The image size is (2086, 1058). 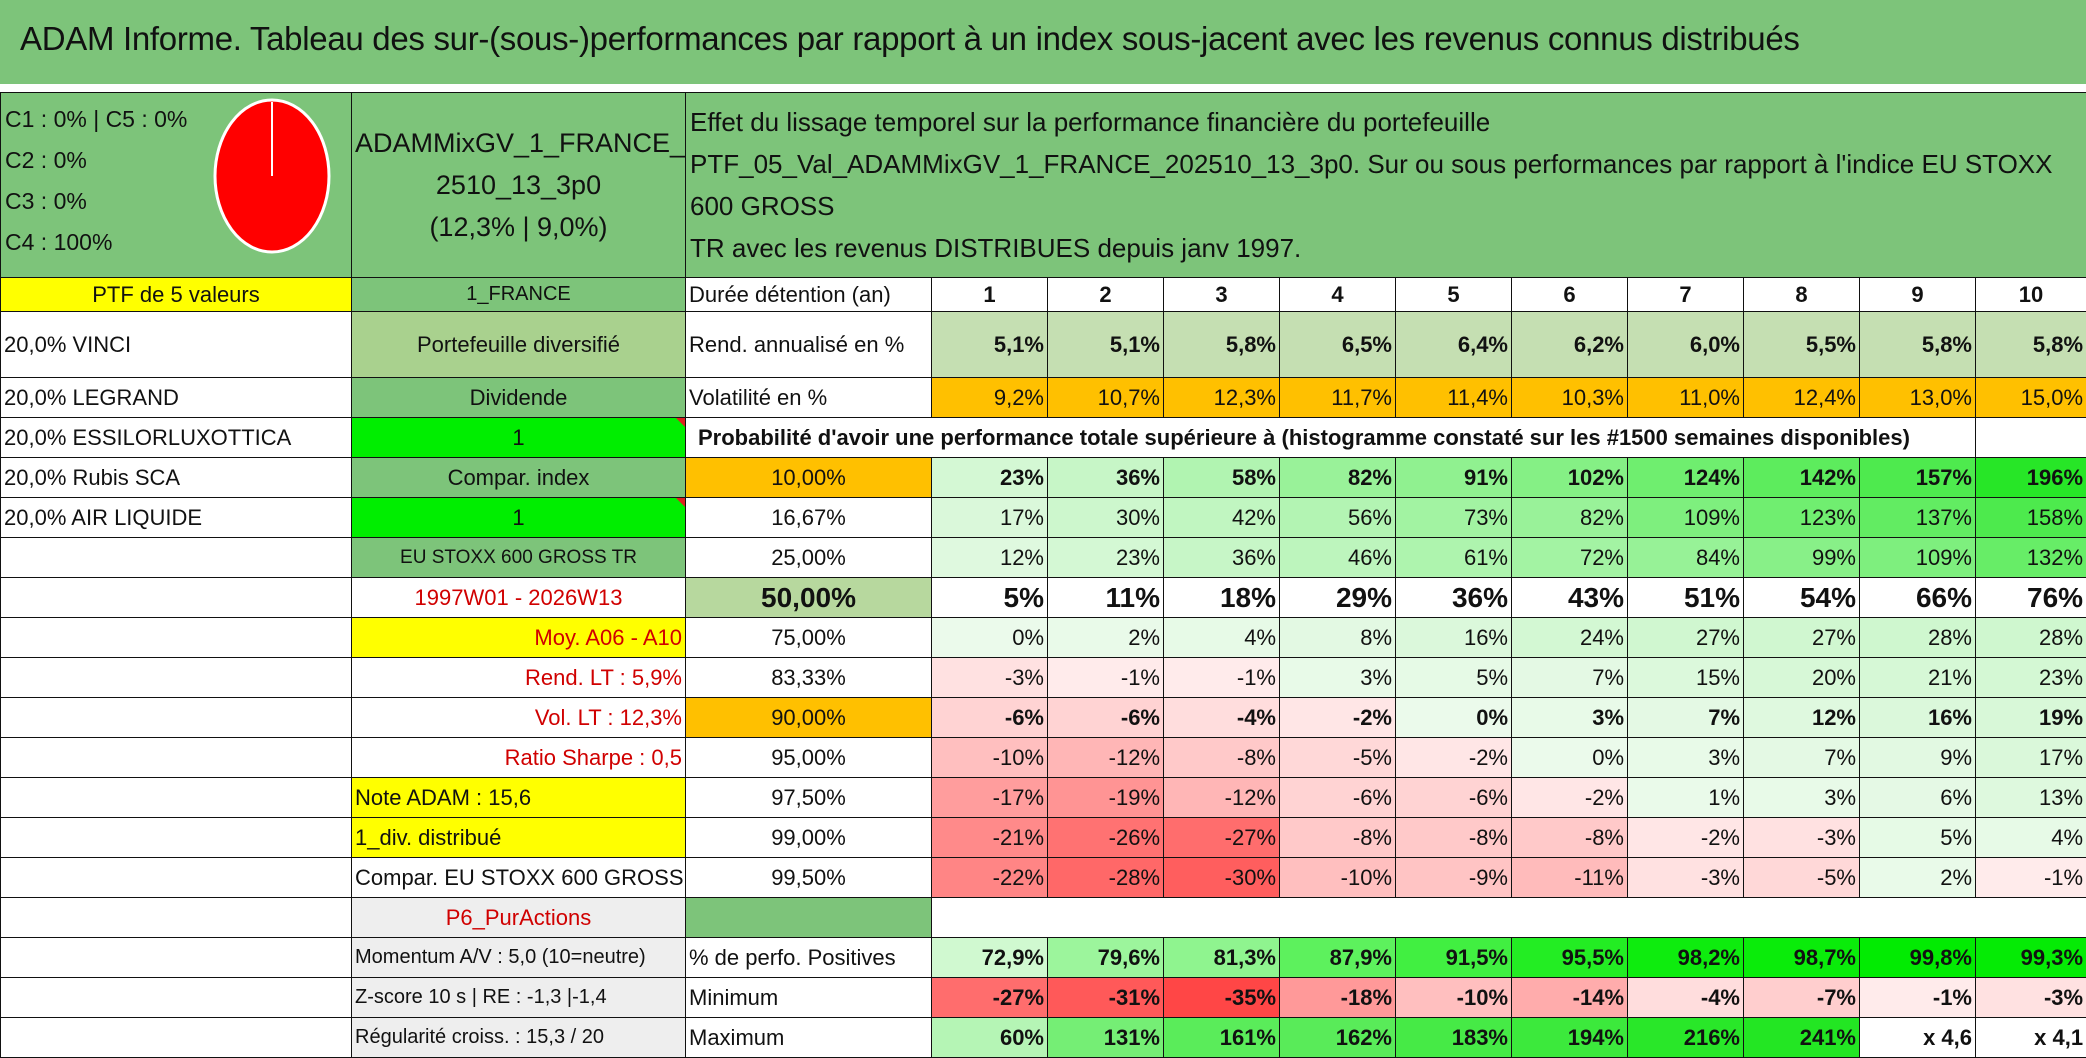 What do you see at coordinates (809, 718) in the screenshot?
I see `threshold-7: 90,00%` at bounding box center [809, 718].